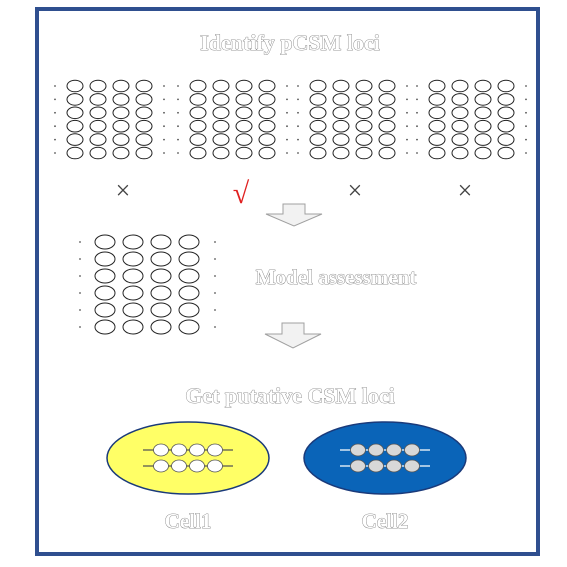 This screenshot has width=567, height=567. Describe the element at coordinates (241, 193) in the screenshot. I see `check-mark-icon: √` at that location.